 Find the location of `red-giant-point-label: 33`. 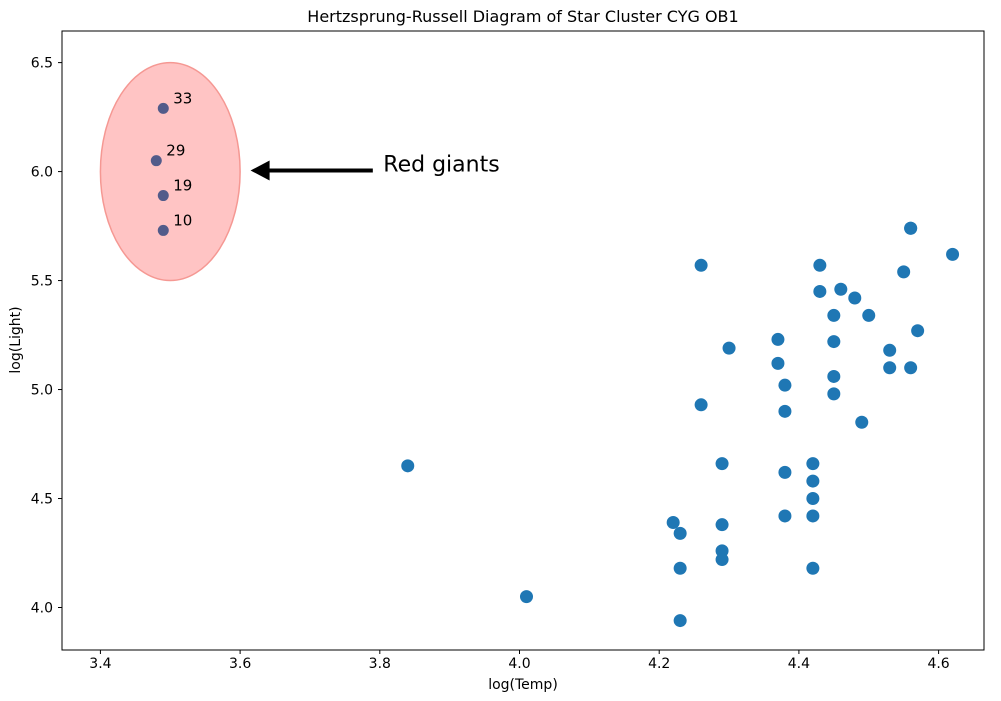

red-giant-point-label: 33 is located at coordinates (182, 98).